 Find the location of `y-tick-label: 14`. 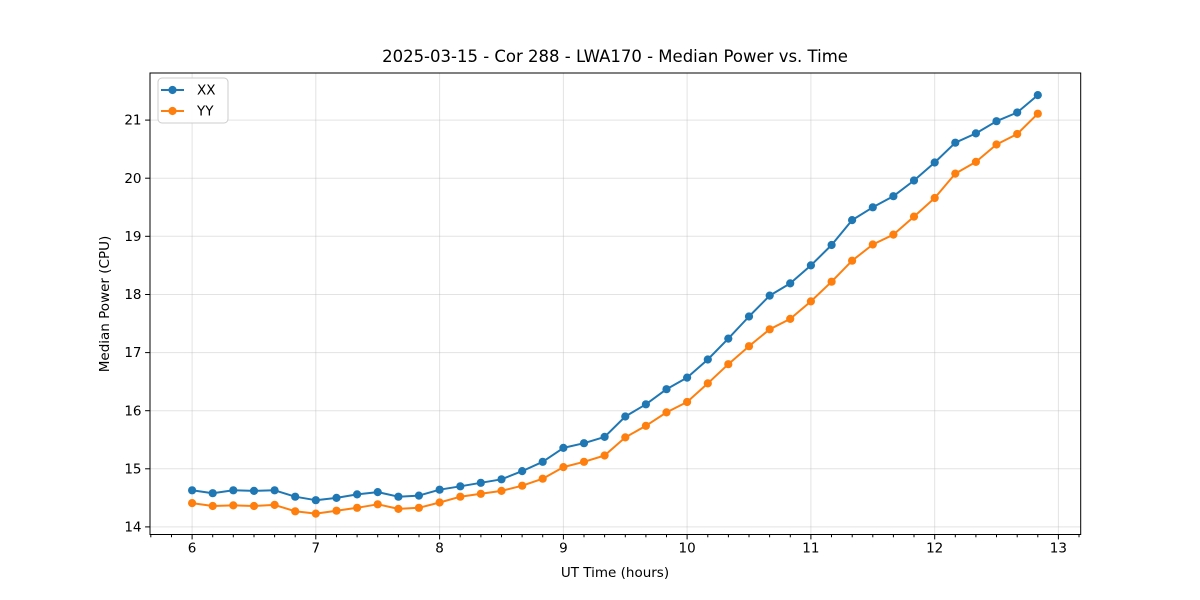

y-tick-label: 14 is located at coordinates (132, 527).